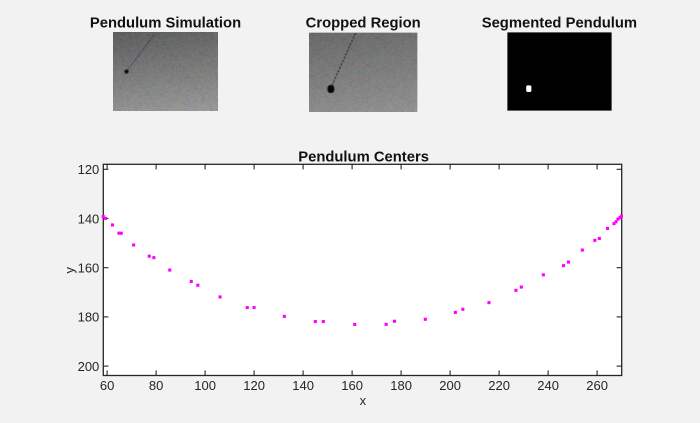 This screenshot has width=700, height=423. What do you see at coordinates (107, 385) in the screenshot?
I see `svg-text: 60` at bounding box center [107, 385].